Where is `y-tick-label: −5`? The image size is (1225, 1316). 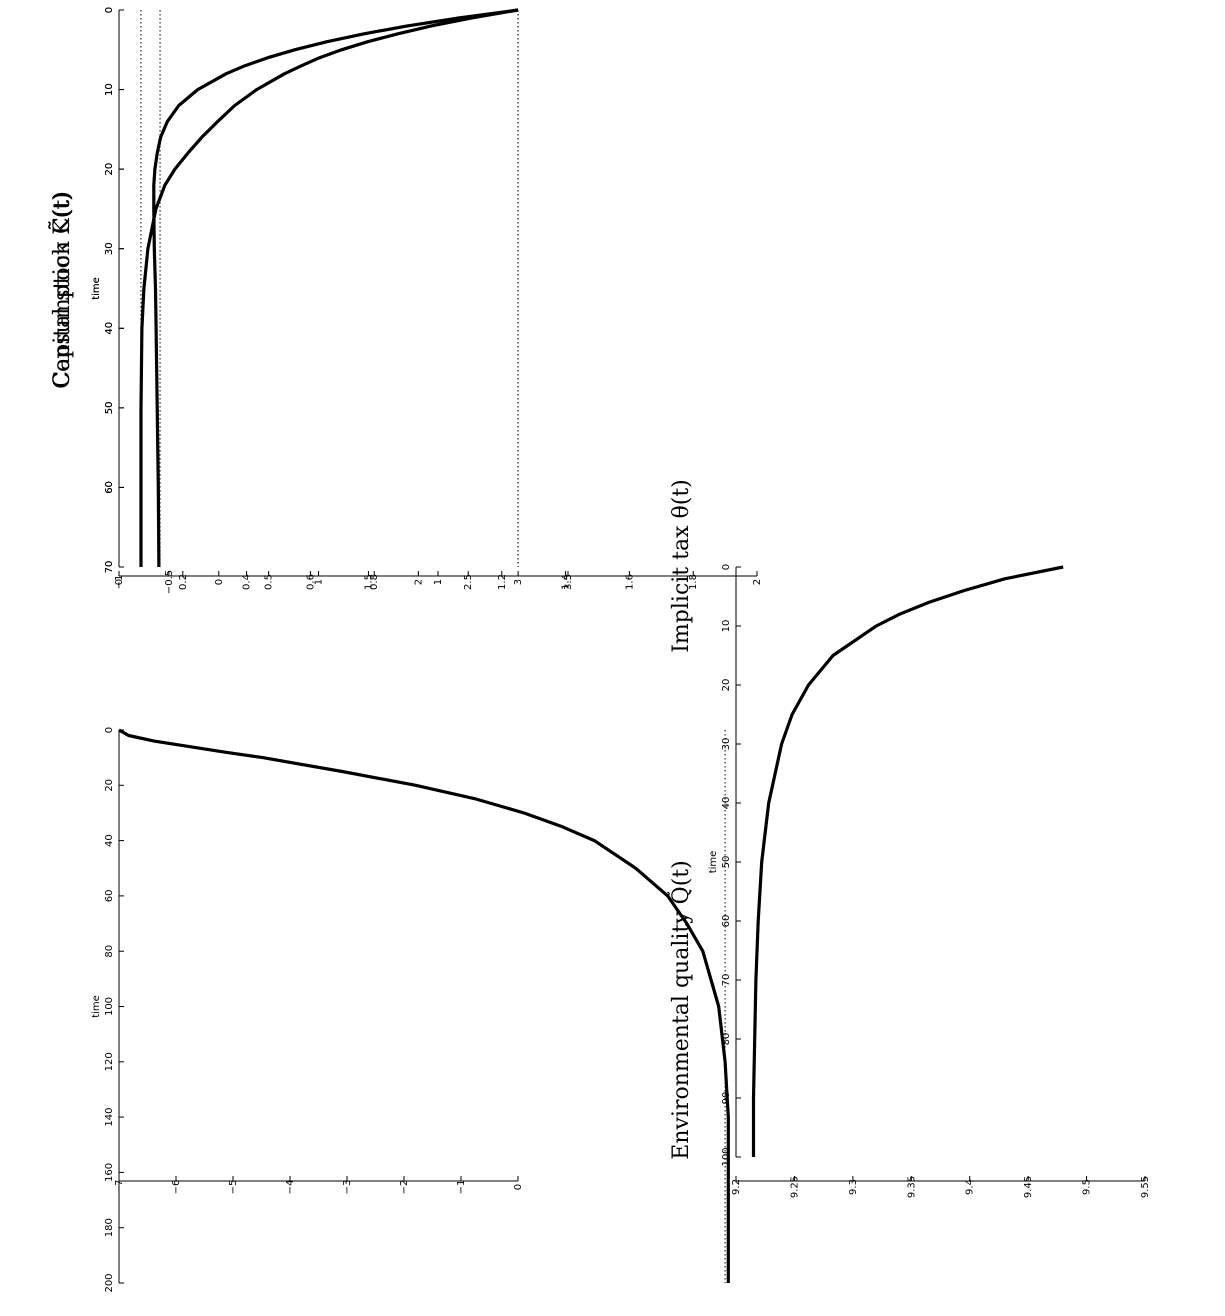 y-tick-label: −5 is located at coordinates (233, 1187).